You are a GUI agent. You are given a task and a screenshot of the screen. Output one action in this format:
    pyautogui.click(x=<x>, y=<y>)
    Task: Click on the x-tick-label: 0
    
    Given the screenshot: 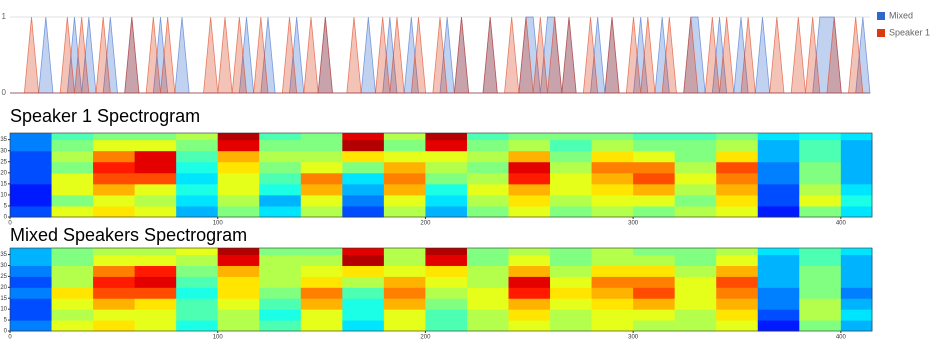 What is the action you would take?
    pyautogui.click(x=10, y=338)
    